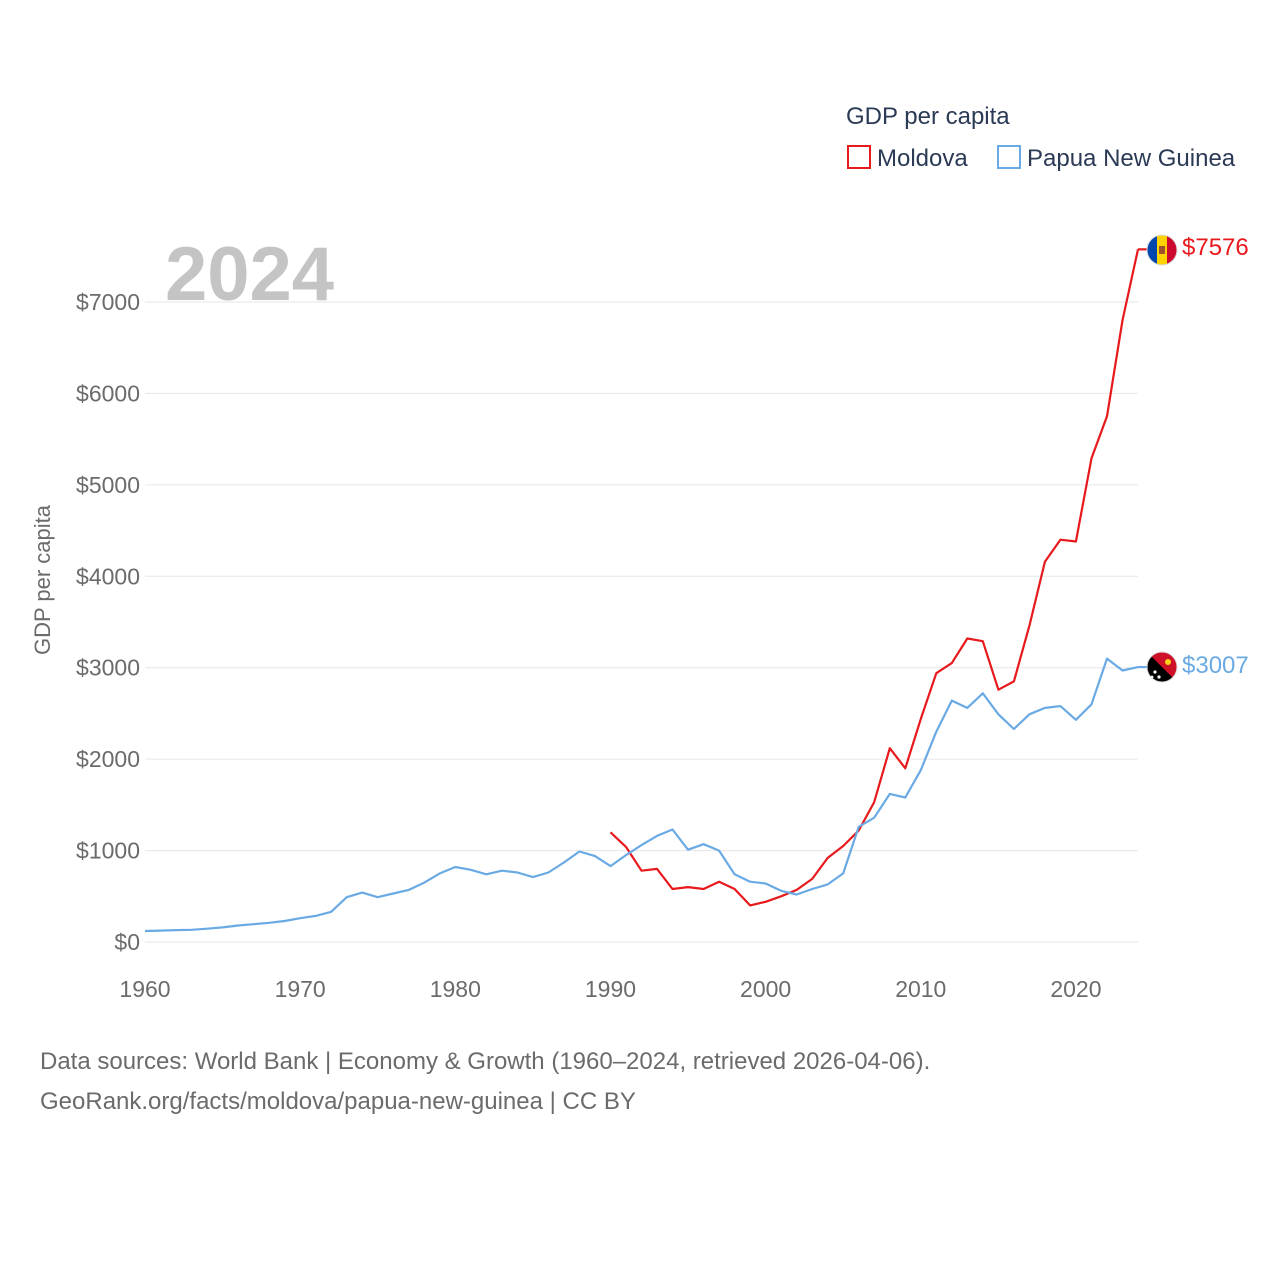 The height and width of the screenshot is (1280, 1280). Describe the element at coordinates (108, 393) in the screenshot. I see `y-tick-label: $6000` at that location.